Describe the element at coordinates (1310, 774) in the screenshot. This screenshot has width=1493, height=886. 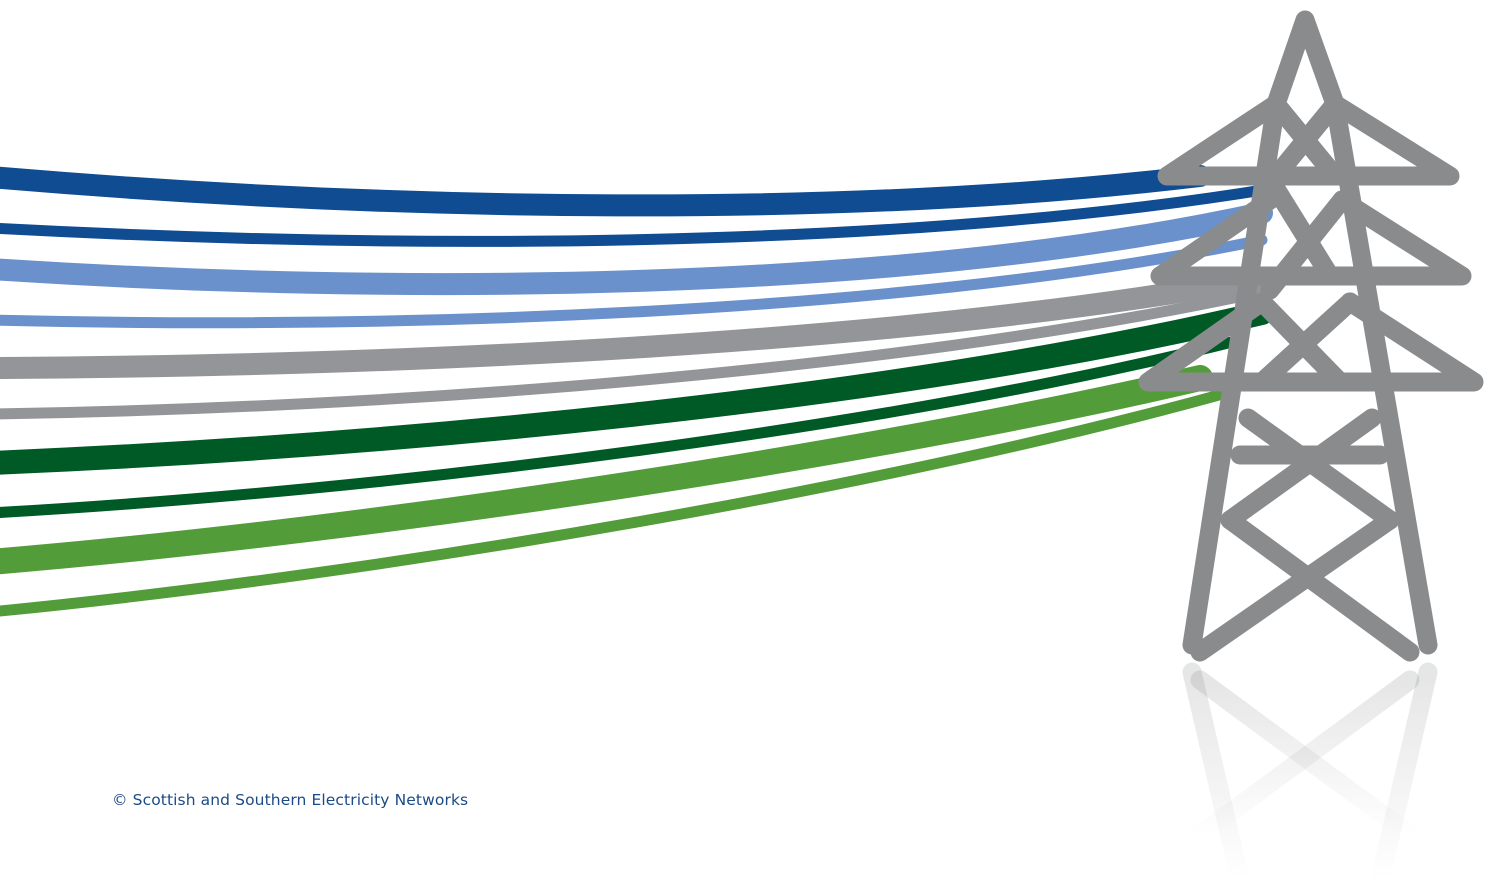
I see `pylon-reflection` at that location.